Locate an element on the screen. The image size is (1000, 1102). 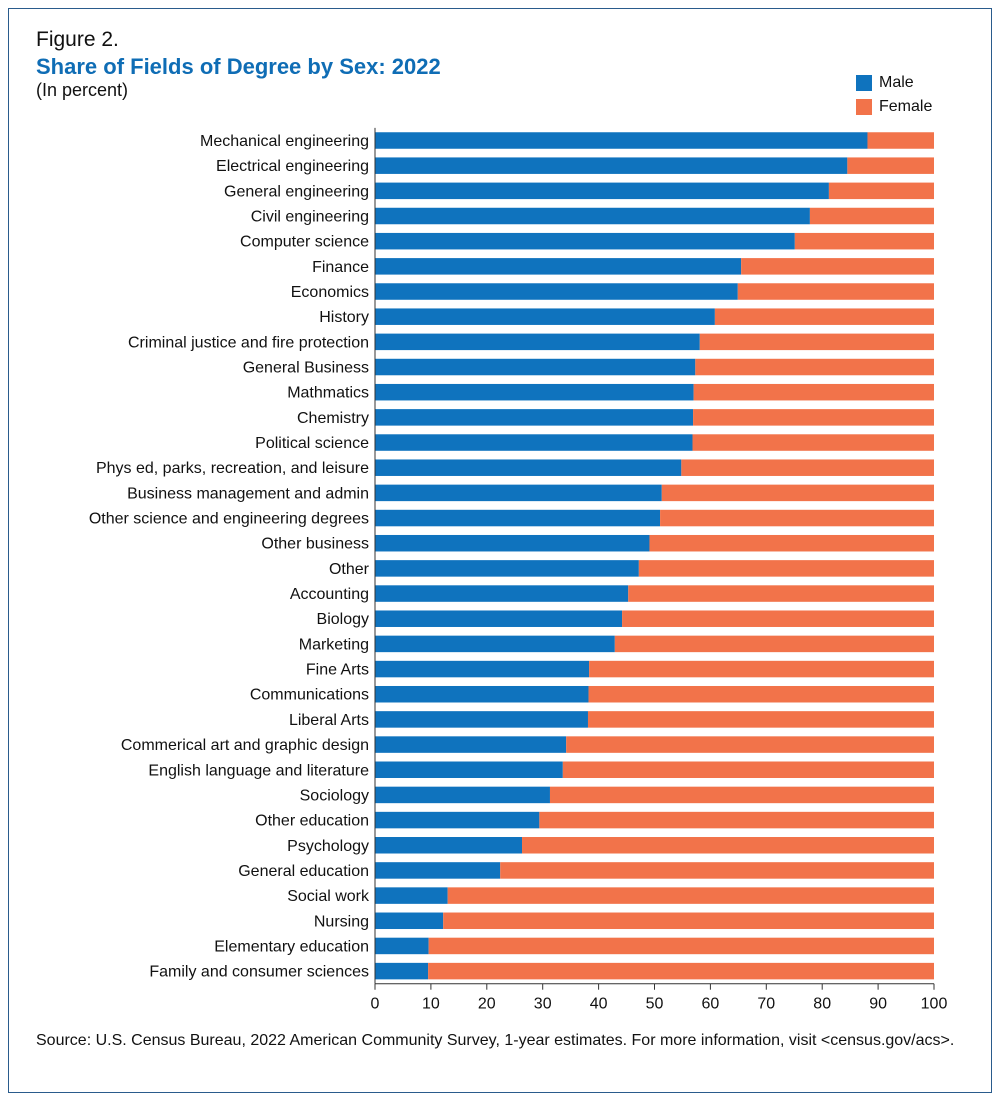
chart-title: Share of Fields of Degree by Sex: 2022 is located at coordinates (238, 66).